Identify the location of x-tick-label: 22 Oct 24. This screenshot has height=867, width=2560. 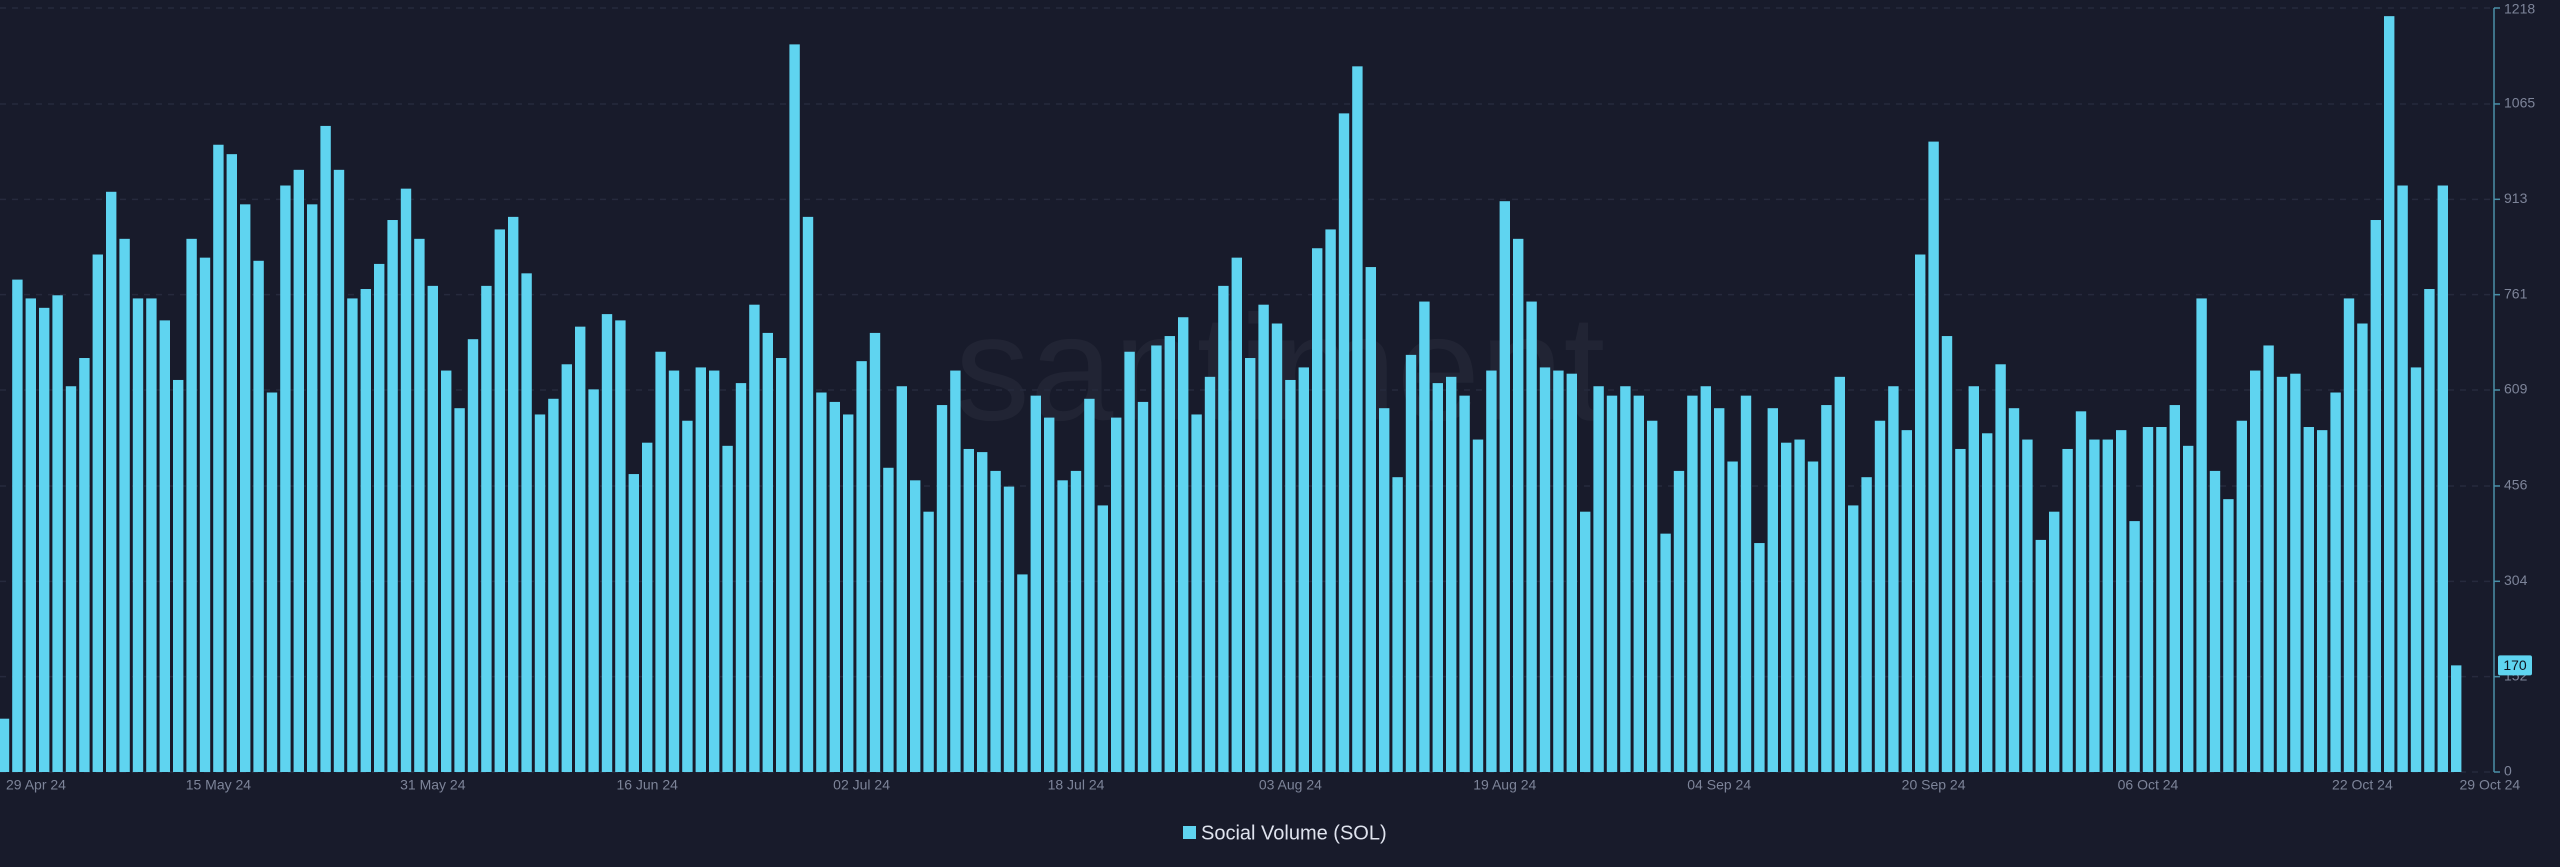
(2362, 785).